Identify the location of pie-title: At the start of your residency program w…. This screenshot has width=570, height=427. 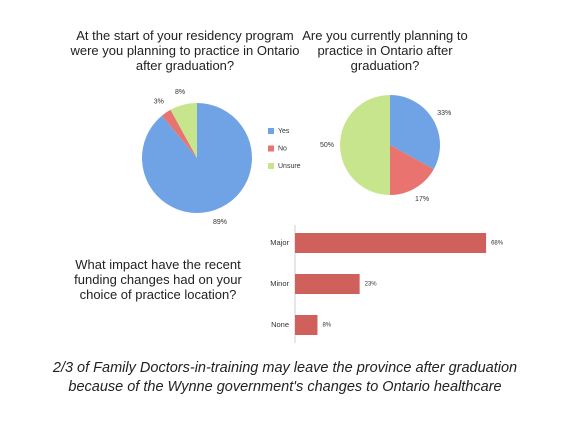
(185, 50).